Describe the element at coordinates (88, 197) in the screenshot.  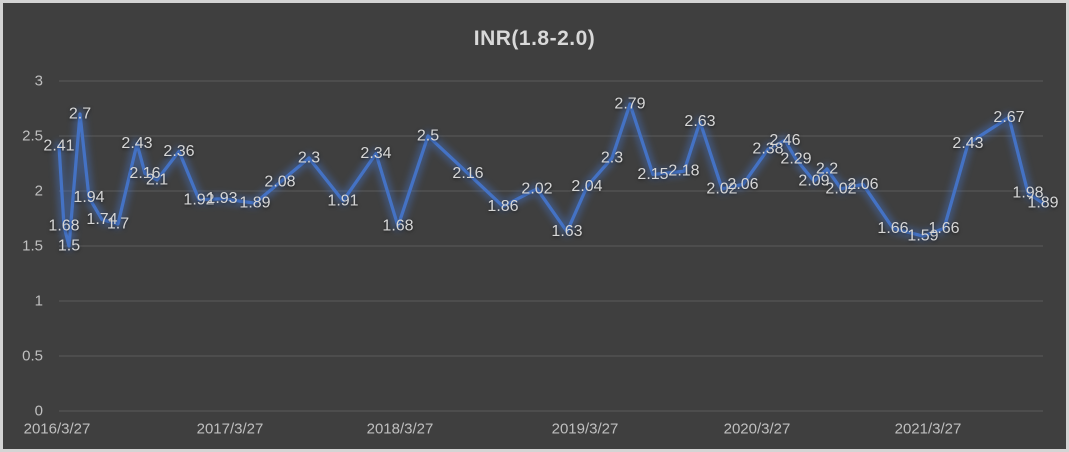
I see `data-point-label: 1.94` at that location.